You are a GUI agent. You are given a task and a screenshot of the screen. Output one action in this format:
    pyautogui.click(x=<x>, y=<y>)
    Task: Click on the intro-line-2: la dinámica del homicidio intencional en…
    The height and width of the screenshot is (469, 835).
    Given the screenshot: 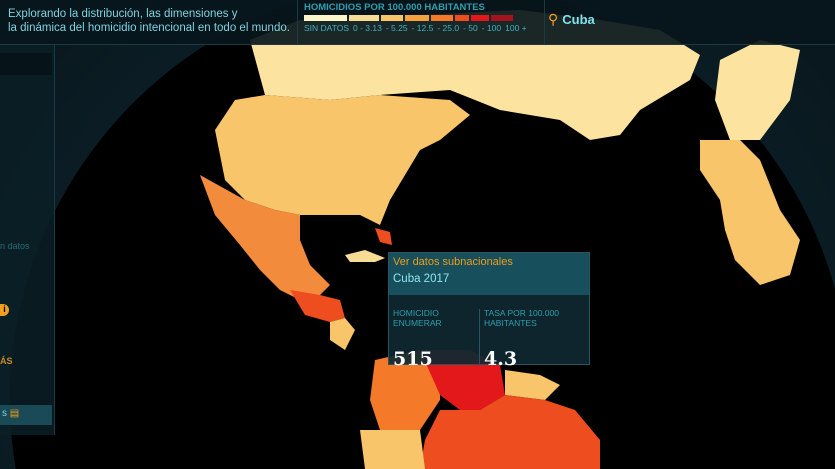 What is the action you would take?
    pyautogui.click(x=149, y=28)
    